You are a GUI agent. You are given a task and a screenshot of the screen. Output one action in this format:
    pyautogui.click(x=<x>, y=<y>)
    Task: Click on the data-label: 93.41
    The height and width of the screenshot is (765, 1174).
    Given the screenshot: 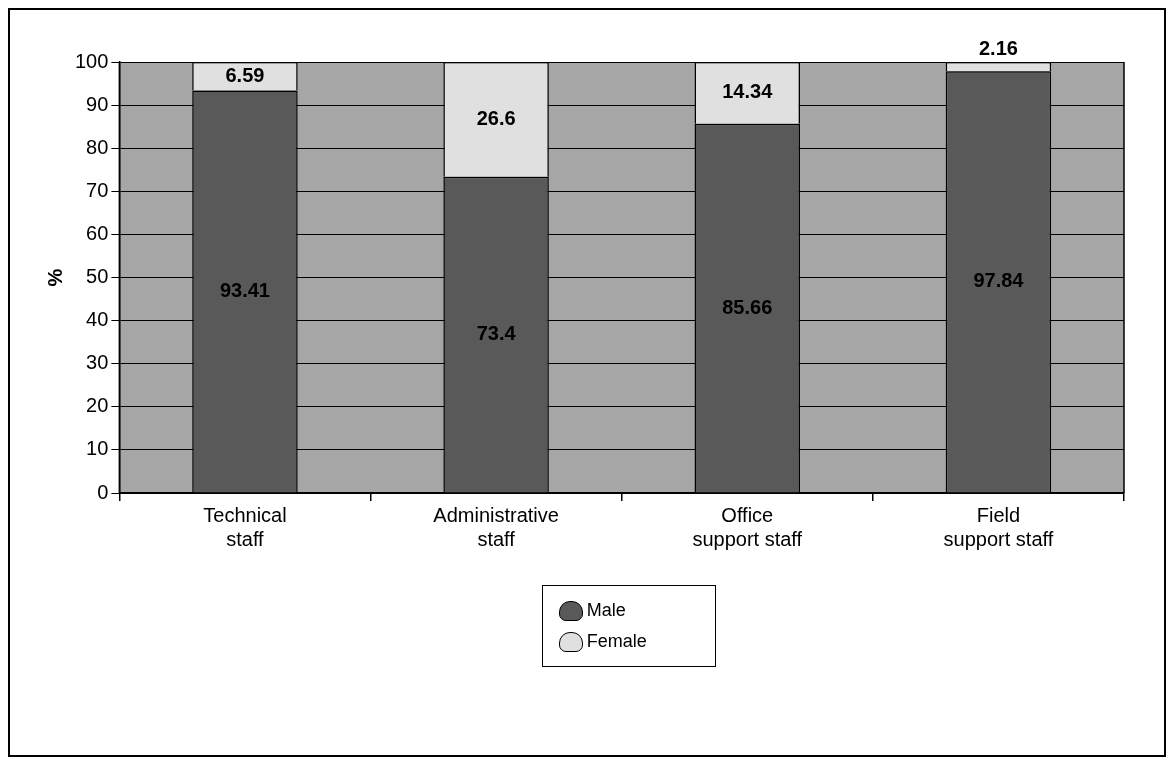 What is the action you would take?
    pyautogui.click(x=244, y=289)
    